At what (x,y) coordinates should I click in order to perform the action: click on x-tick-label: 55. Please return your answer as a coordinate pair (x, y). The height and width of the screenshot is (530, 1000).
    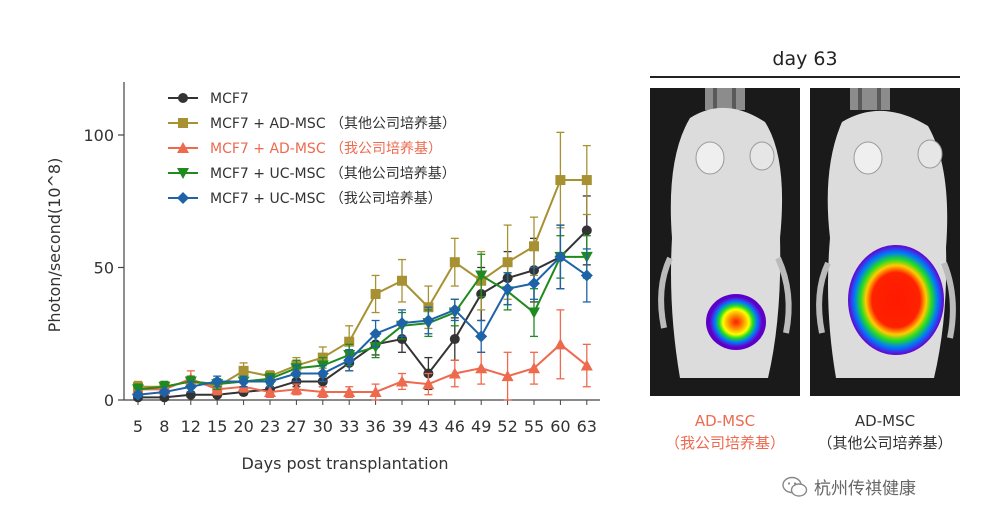
    Looking at the image, I should click on (534, 426).